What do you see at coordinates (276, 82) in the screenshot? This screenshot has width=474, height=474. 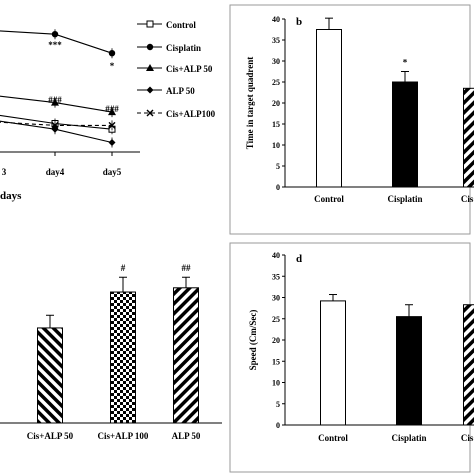 I see `panel-b-y-tick-label: 25` at bounding box center [276, 82].